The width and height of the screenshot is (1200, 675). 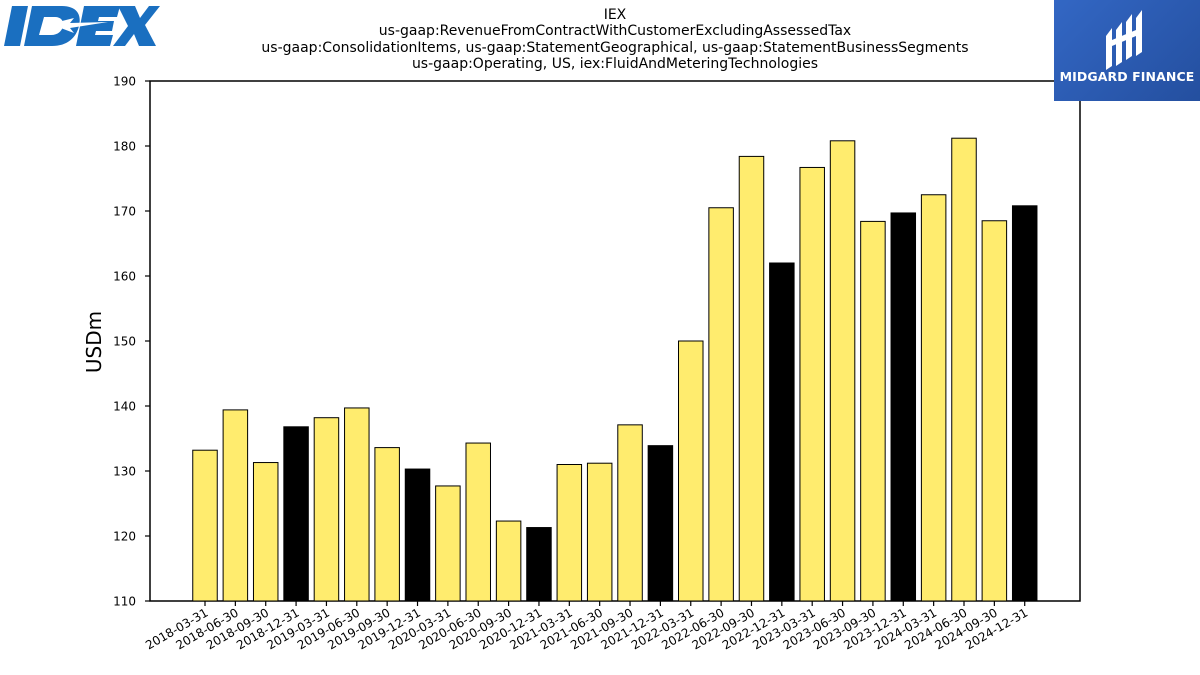 I want to click on y-tick-label: 180, so click(x=124, y=147).